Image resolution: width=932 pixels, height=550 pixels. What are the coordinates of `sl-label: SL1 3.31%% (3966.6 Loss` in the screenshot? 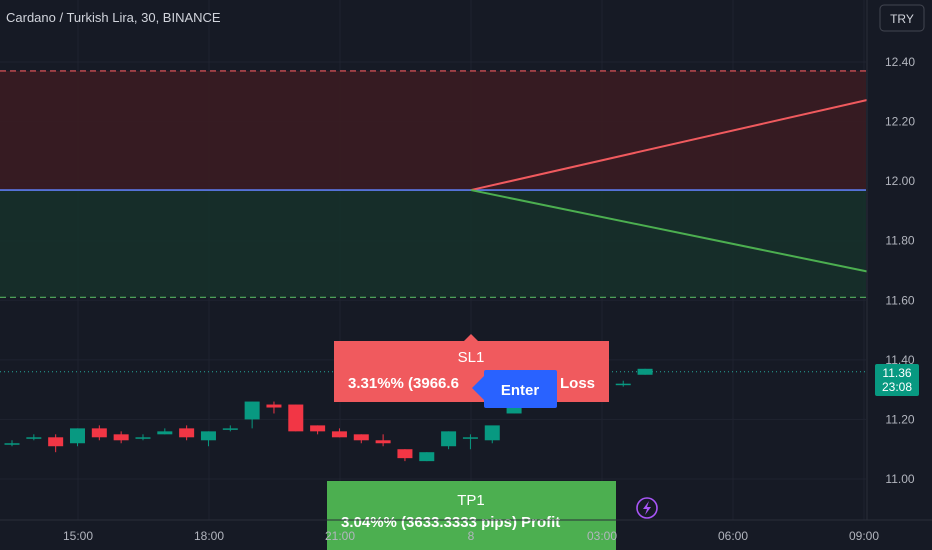 It's located at (471, 368).